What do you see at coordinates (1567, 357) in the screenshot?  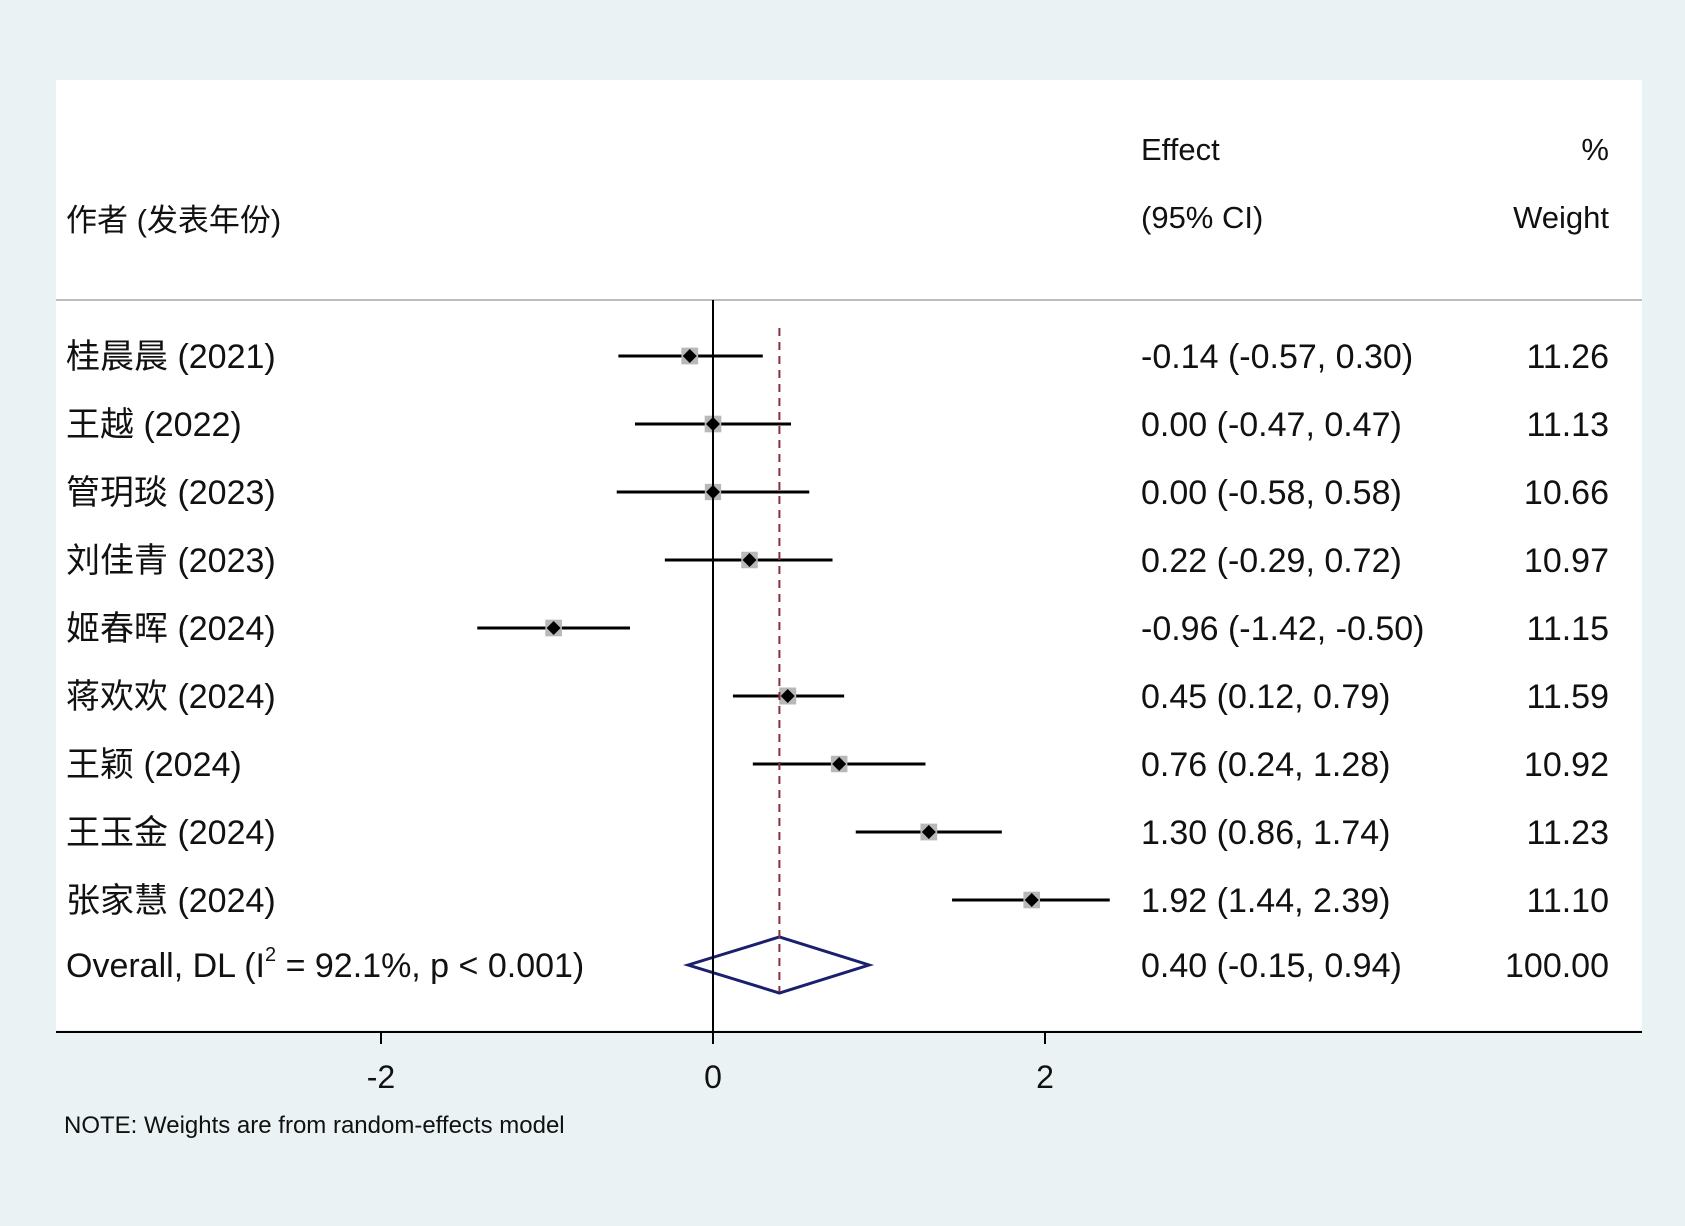 I see `weight-value: 11.26` at bounding box center [1567, 357].